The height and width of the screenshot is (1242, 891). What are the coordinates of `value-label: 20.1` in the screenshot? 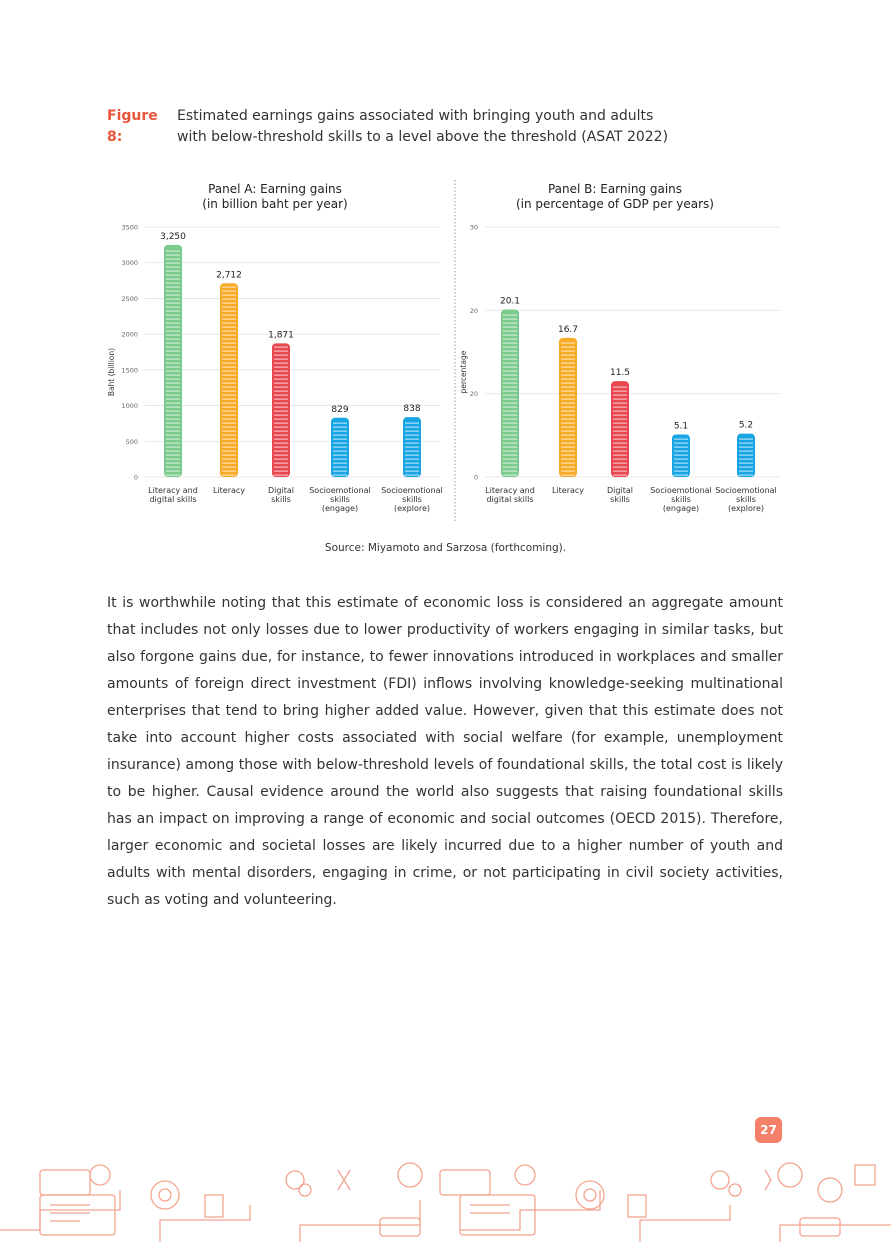 It's located at (510, 302).